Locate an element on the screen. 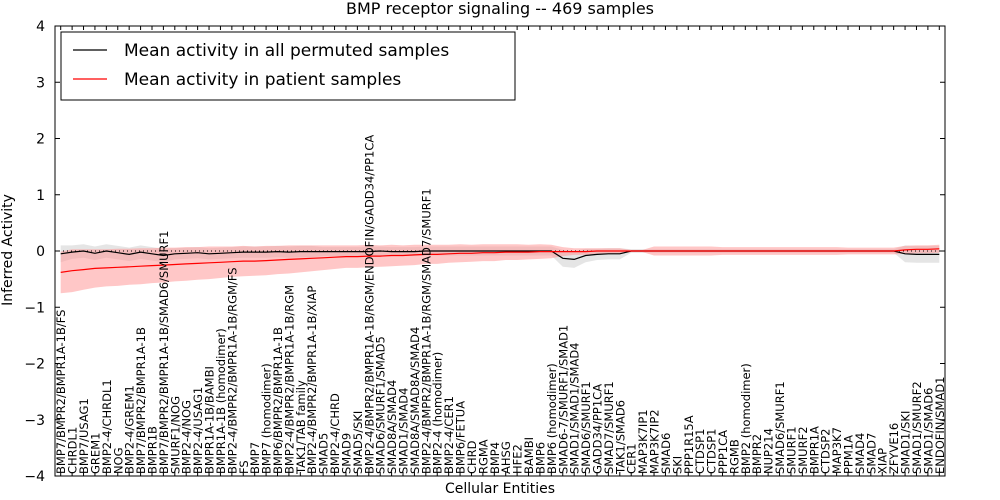 This screenshot has height=500, width=1000. x-tick-label: BAMBI is located at coordinates (529, 455).